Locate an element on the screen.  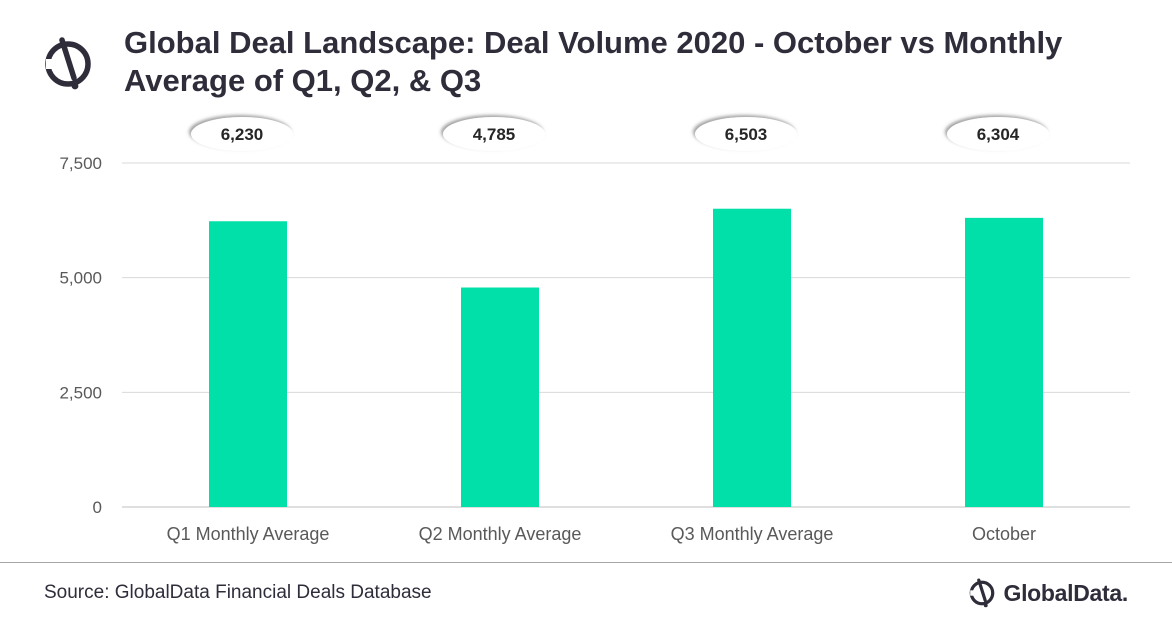
data-label: 6,230 is located at coordinates (242, 134).